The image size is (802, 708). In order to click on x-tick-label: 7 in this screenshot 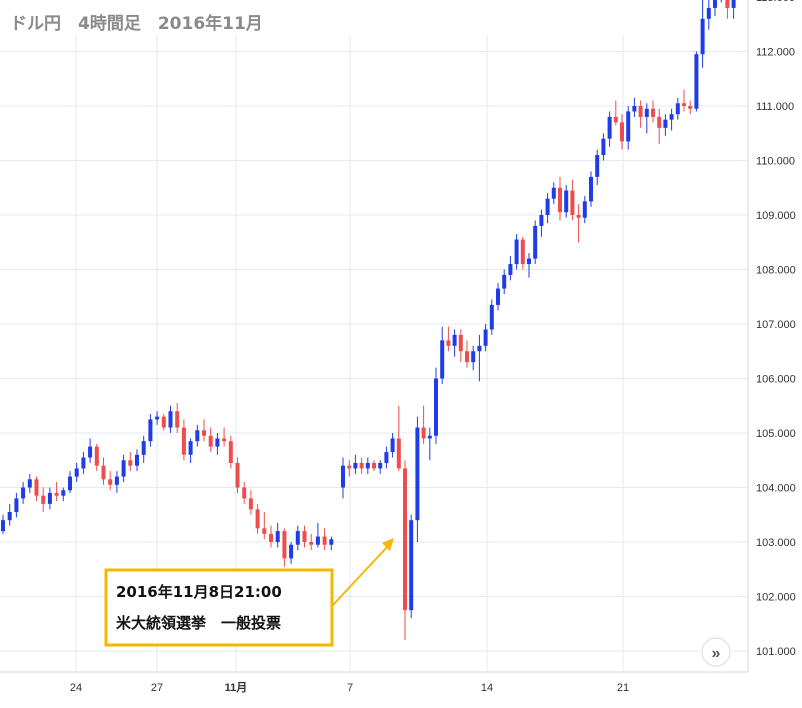, I will do `click(350, 688)`.